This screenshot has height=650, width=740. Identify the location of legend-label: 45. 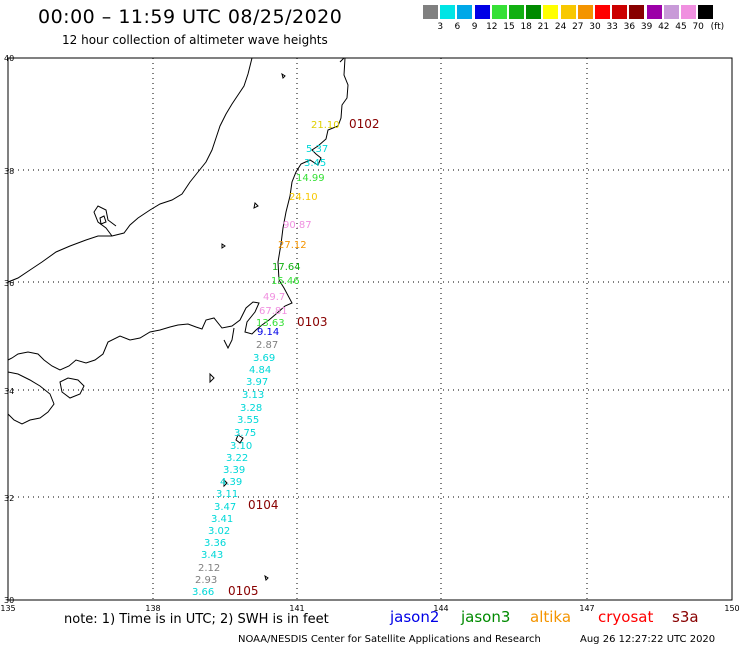
(681, 27).